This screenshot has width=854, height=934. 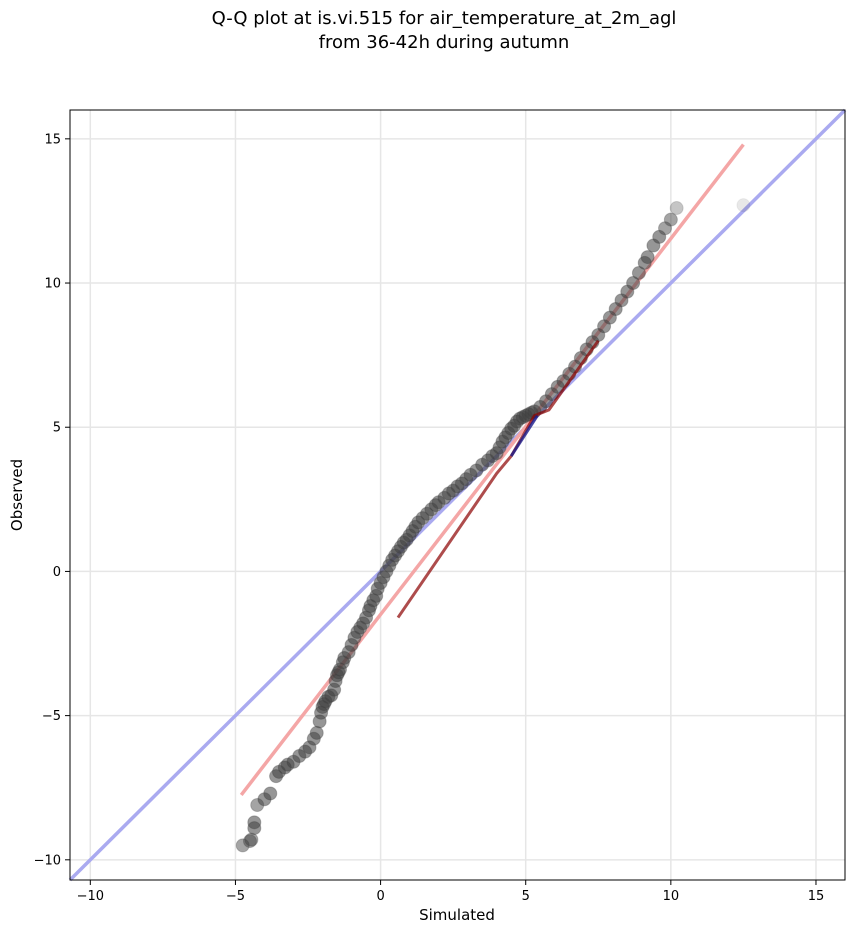 What do you see at coordinates (52, 500) in the screenshot?
I see `y-axis-ticks: −10 −5 0 5 10 15` at bounding box center [52, 500].